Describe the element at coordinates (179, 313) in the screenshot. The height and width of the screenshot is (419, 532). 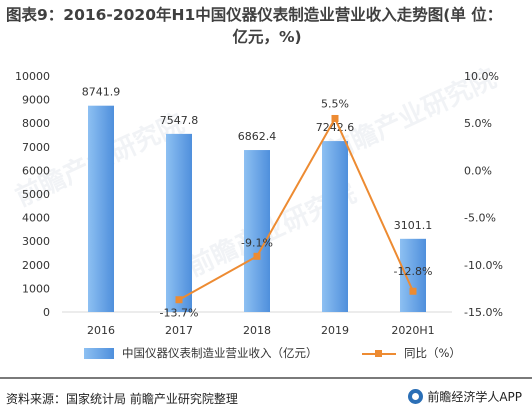
I see `yoy-value-label: -13.7%` at that location.